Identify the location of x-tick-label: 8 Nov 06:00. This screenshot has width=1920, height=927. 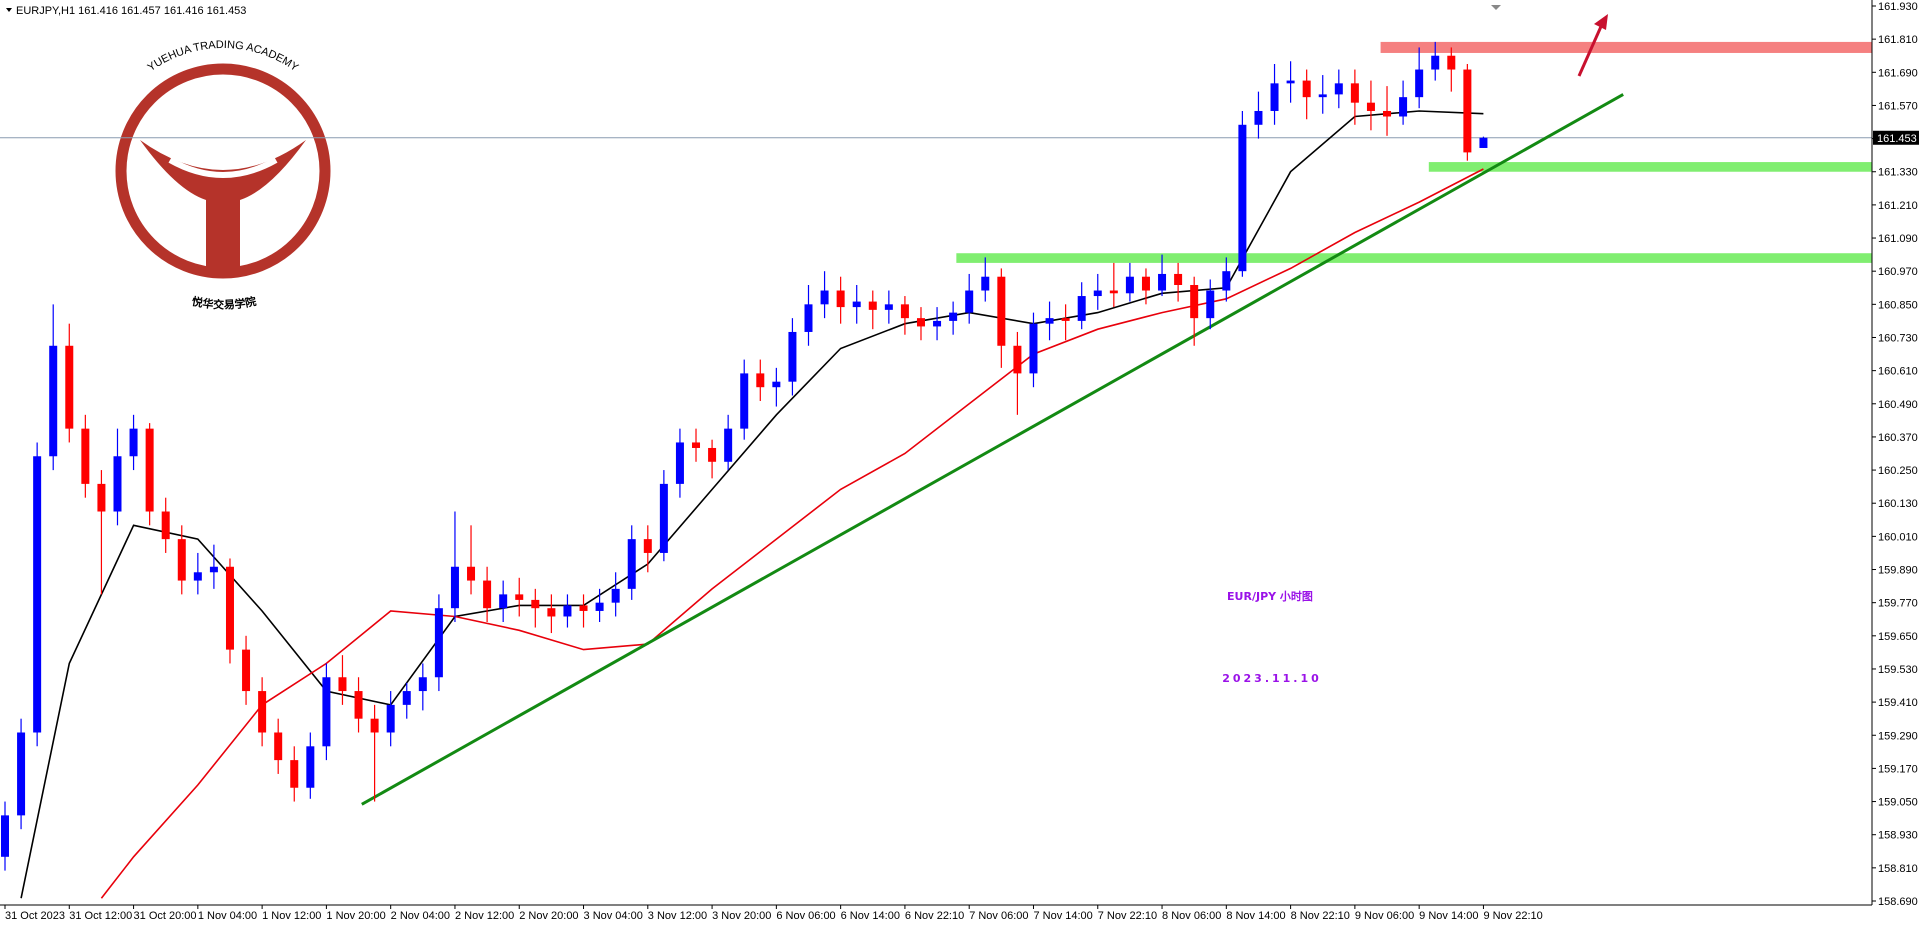
(1191, 916).